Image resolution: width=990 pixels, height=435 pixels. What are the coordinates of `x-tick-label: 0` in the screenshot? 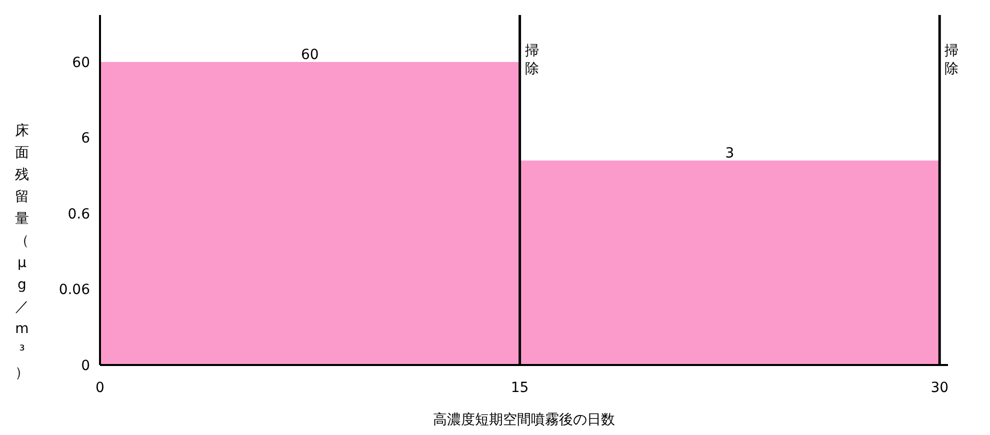 It's located at (100, 388).